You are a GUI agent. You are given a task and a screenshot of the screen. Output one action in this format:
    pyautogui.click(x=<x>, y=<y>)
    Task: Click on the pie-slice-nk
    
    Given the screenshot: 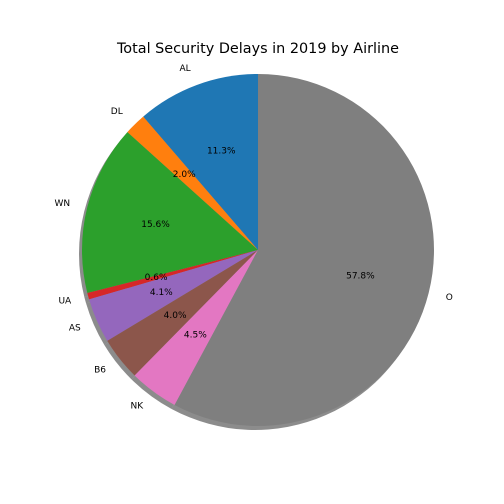 What is the action you would take?
    pyautogui.click(x=196, y=327)
    